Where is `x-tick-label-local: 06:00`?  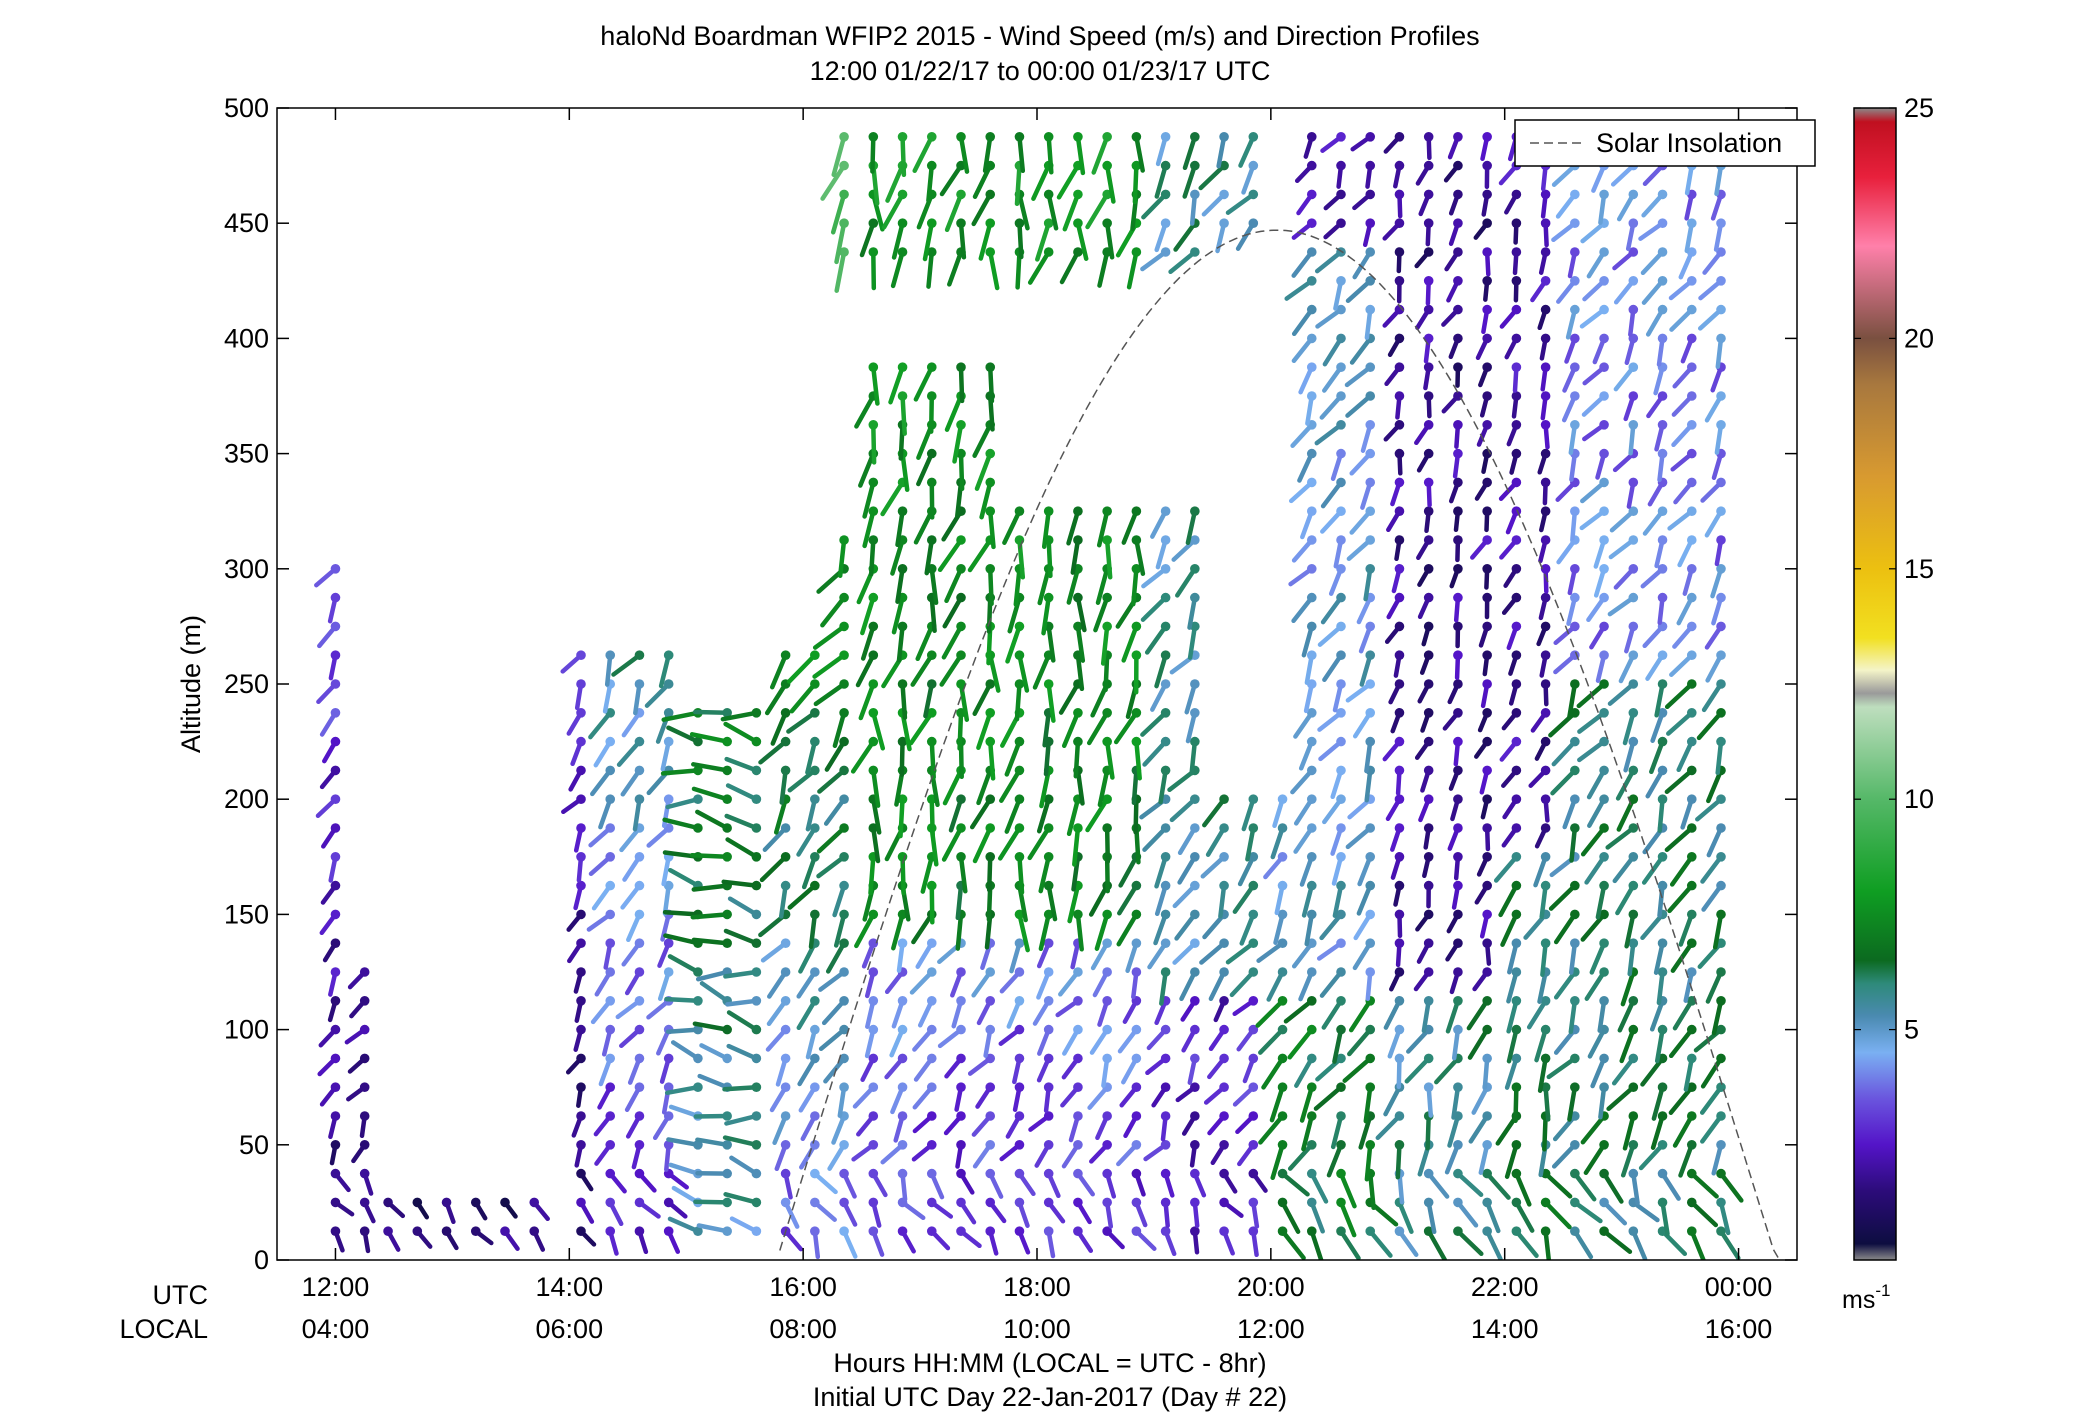
x-tick-label-local: 06:00 is located at coordinates (570, 1329).